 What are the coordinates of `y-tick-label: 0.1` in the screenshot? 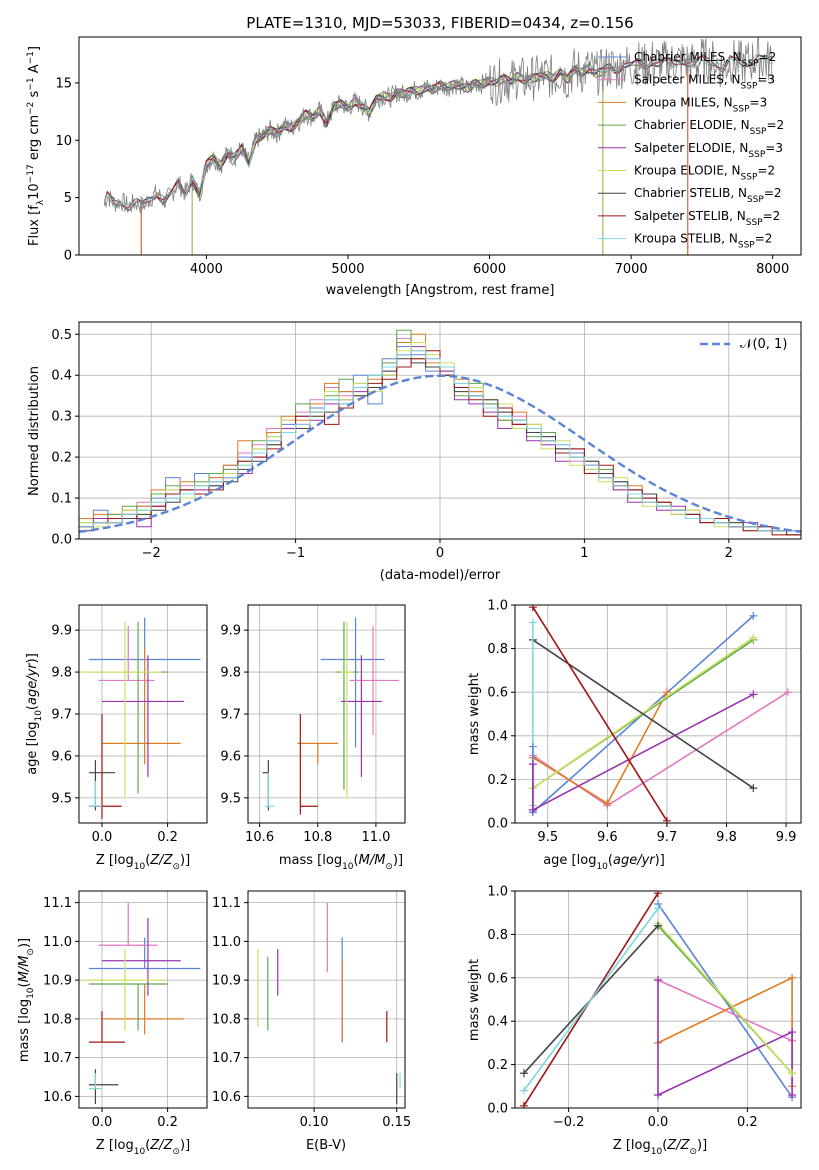 It's located at (61, 499).